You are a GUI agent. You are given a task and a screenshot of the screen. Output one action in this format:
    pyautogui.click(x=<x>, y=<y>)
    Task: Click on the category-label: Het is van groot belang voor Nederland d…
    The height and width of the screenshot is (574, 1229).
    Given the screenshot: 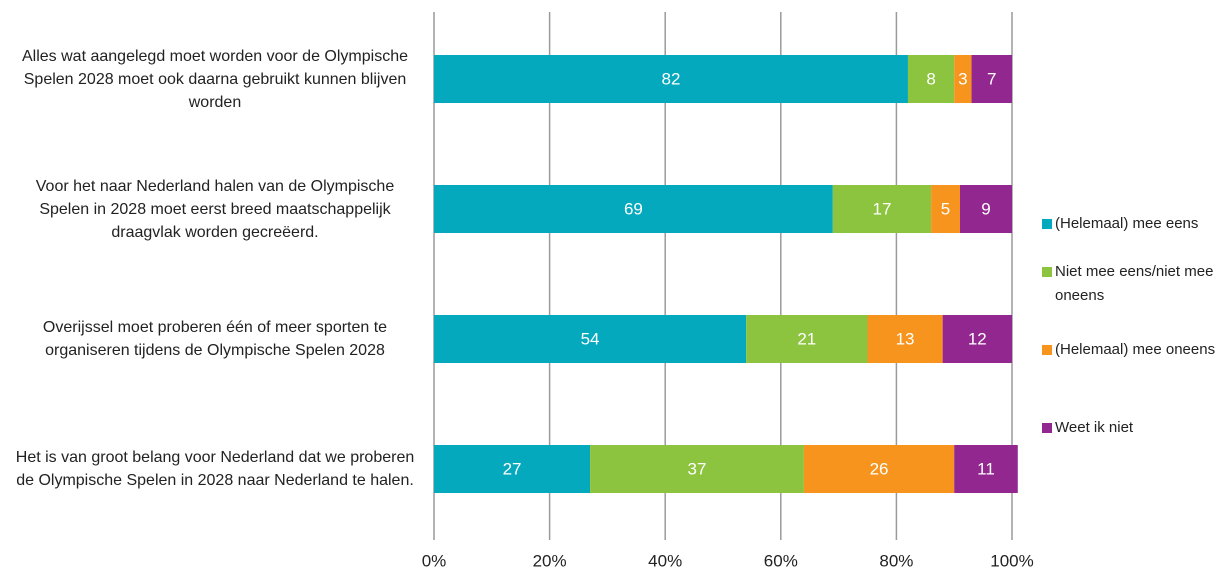 What is the action you would take?
    pyautogui.click(x=215, y=469)
    